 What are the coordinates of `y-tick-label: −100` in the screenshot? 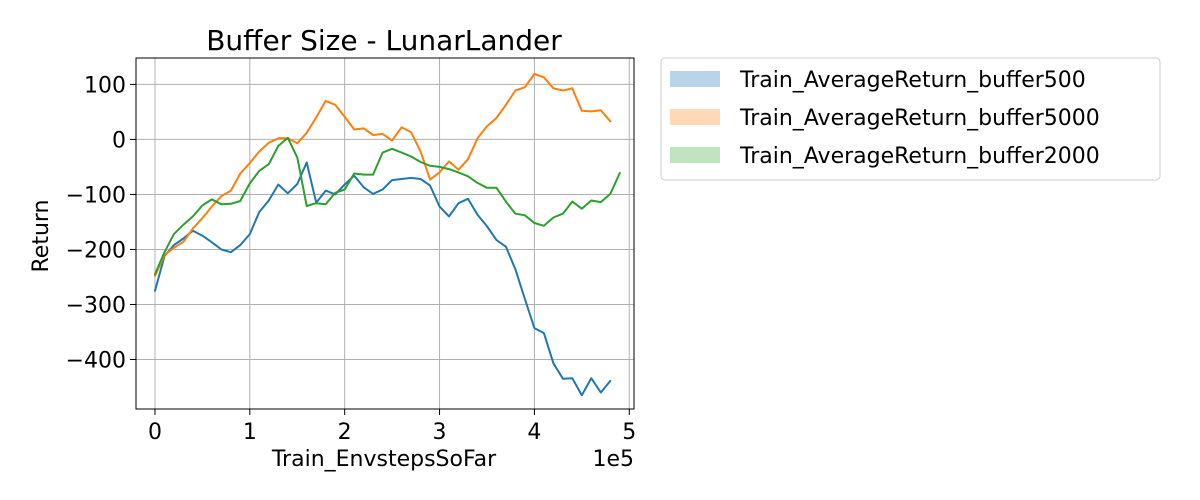 It's located at (96, 195).